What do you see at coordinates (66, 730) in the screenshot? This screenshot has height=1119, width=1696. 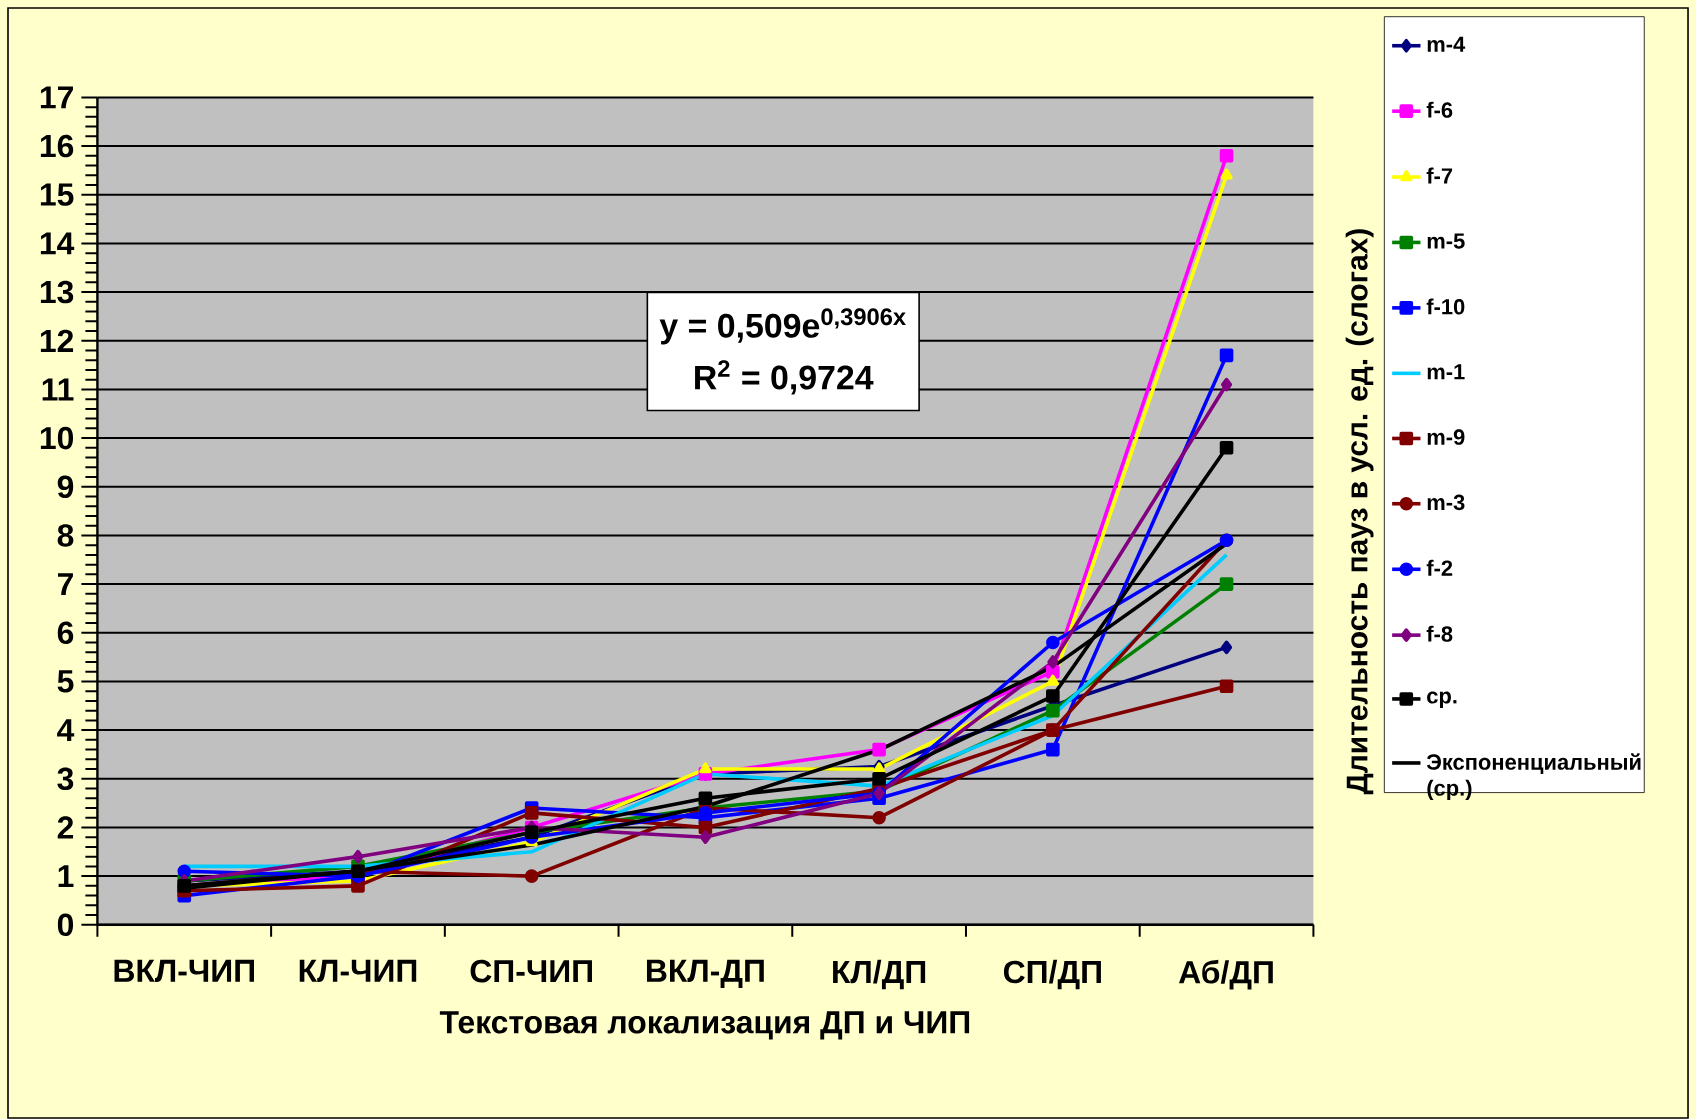 I see `y-tick-label: 4` at bounding box center [66, 730].